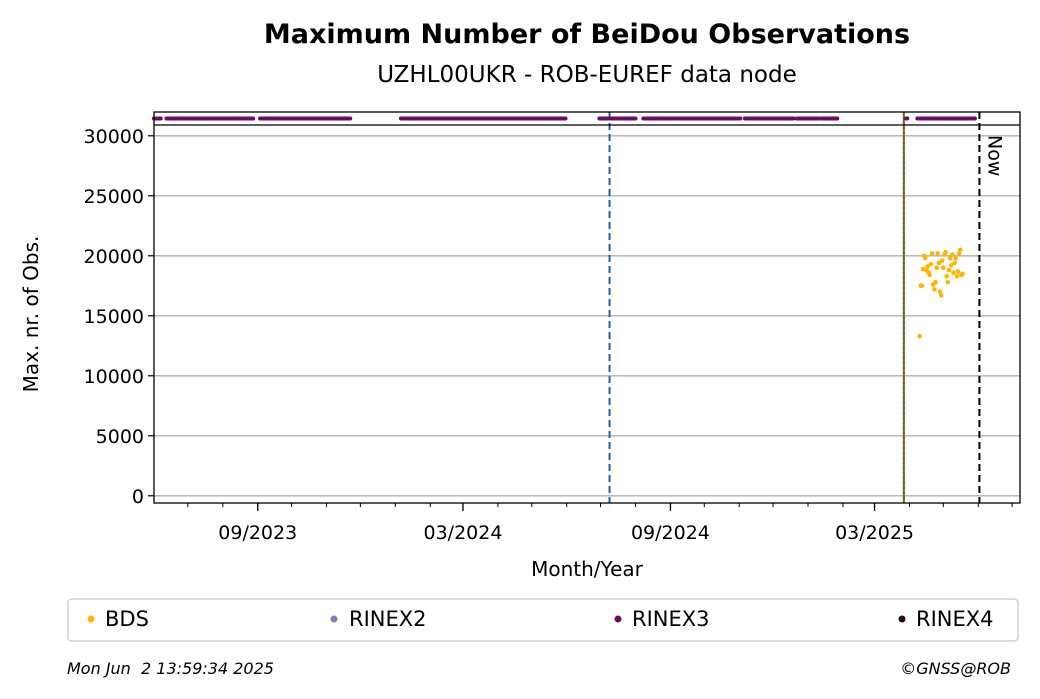  Describe the element at coordinates (587, 34) in the screenshot. I see `chart-title: Maximum Number of BeiDou Observations` at that location.